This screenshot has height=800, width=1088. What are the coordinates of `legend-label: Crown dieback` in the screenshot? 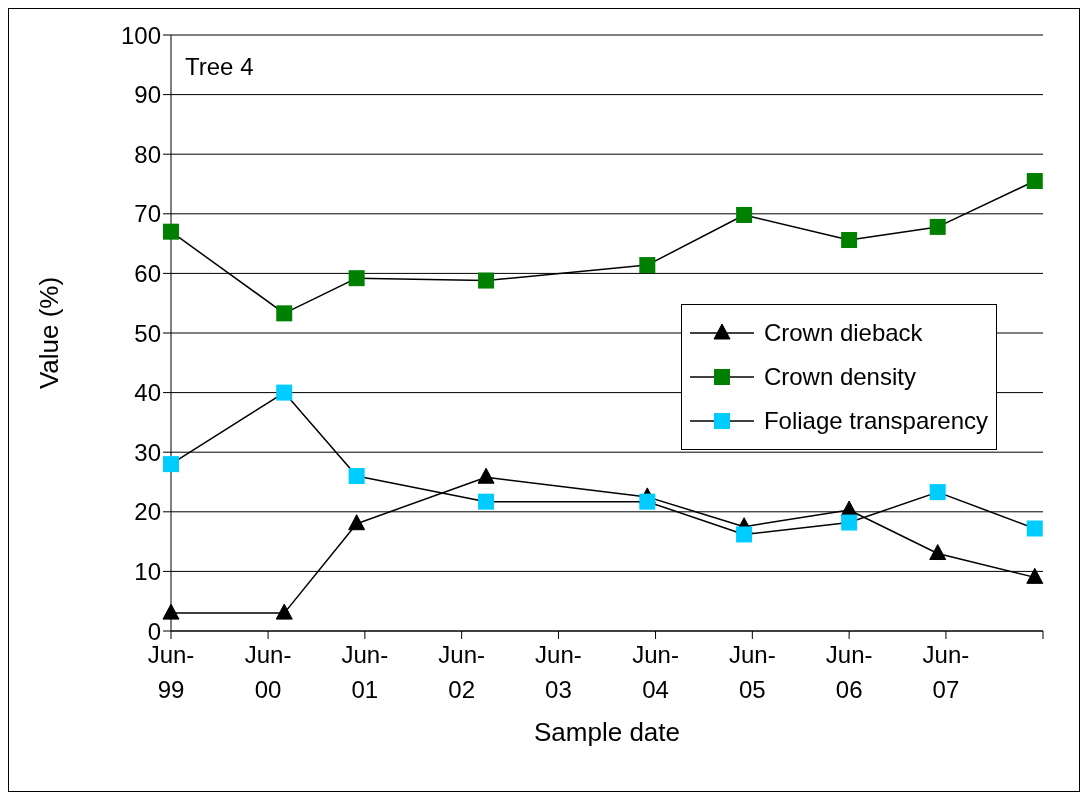 It's located at (843, 333).